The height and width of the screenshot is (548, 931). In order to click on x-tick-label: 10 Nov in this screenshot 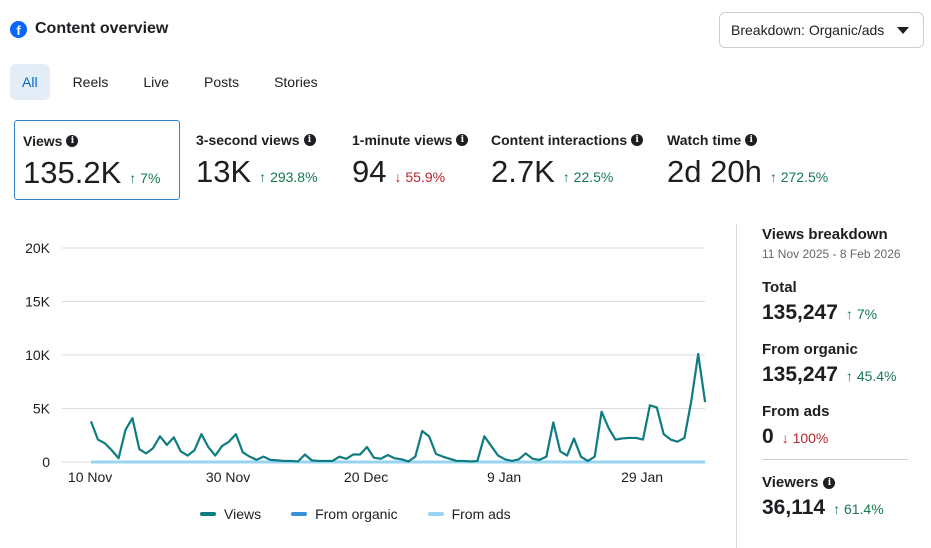, I will do `click(90, 477)`.